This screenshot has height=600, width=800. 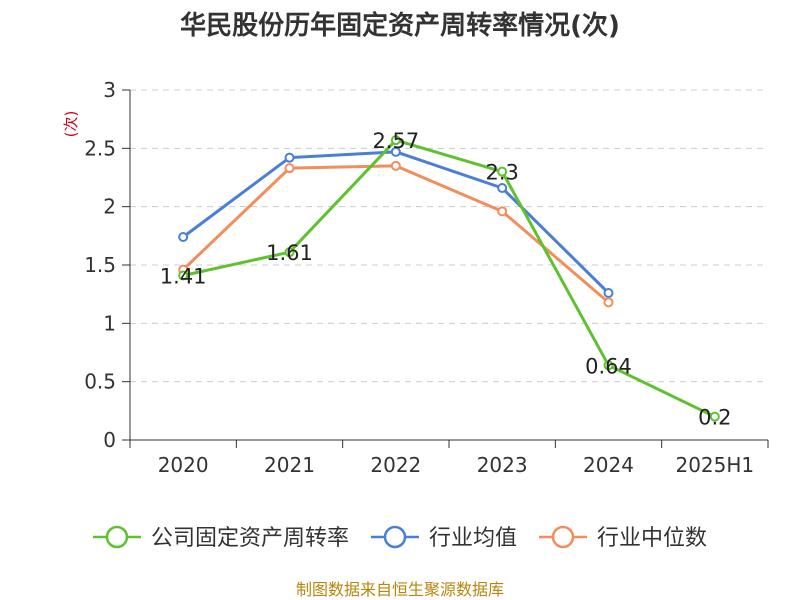 What do you see at coordinates (400, 589) in the screenshot?
I see `source-note: 制图数据来自恒生聚源数据库` at bounding box center [400, 589].